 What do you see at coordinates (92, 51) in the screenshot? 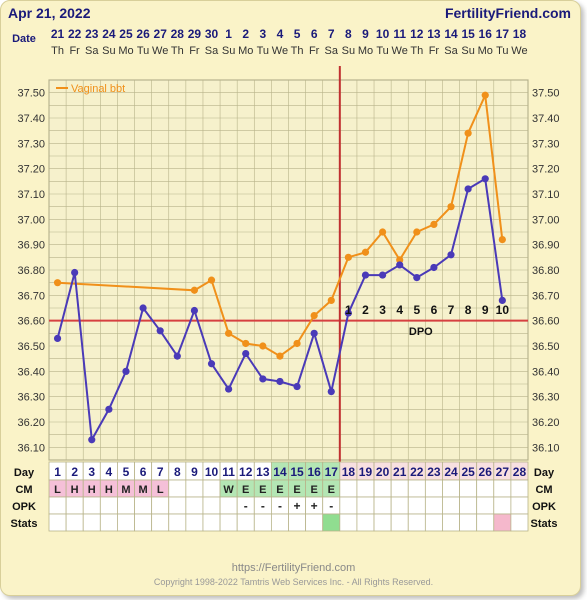
I see `weekday-tick-label: Sa` at bounding box center [92, 51].